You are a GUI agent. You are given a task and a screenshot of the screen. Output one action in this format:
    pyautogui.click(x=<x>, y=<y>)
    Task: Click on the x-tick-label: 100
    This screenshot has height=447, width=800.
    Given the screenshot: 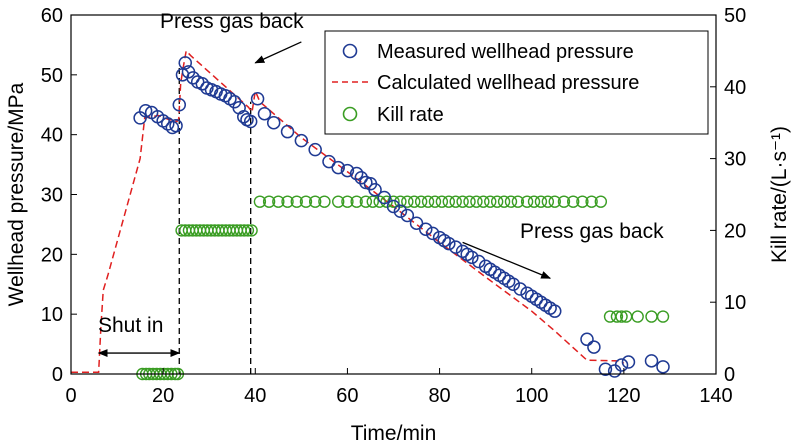 What is the action you would take?
    pyautogui.click(x=531, y=396)
    